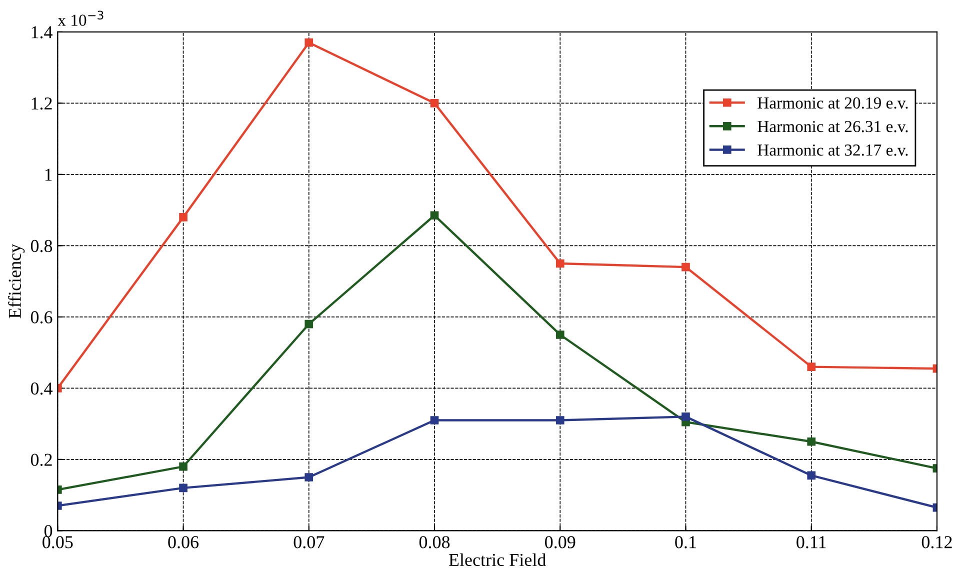 This screenshot has height=580, width=961. Describe the element at coordinates (42, 103) in the screenshot. I see `y-tick-label: 1.2` at that location.